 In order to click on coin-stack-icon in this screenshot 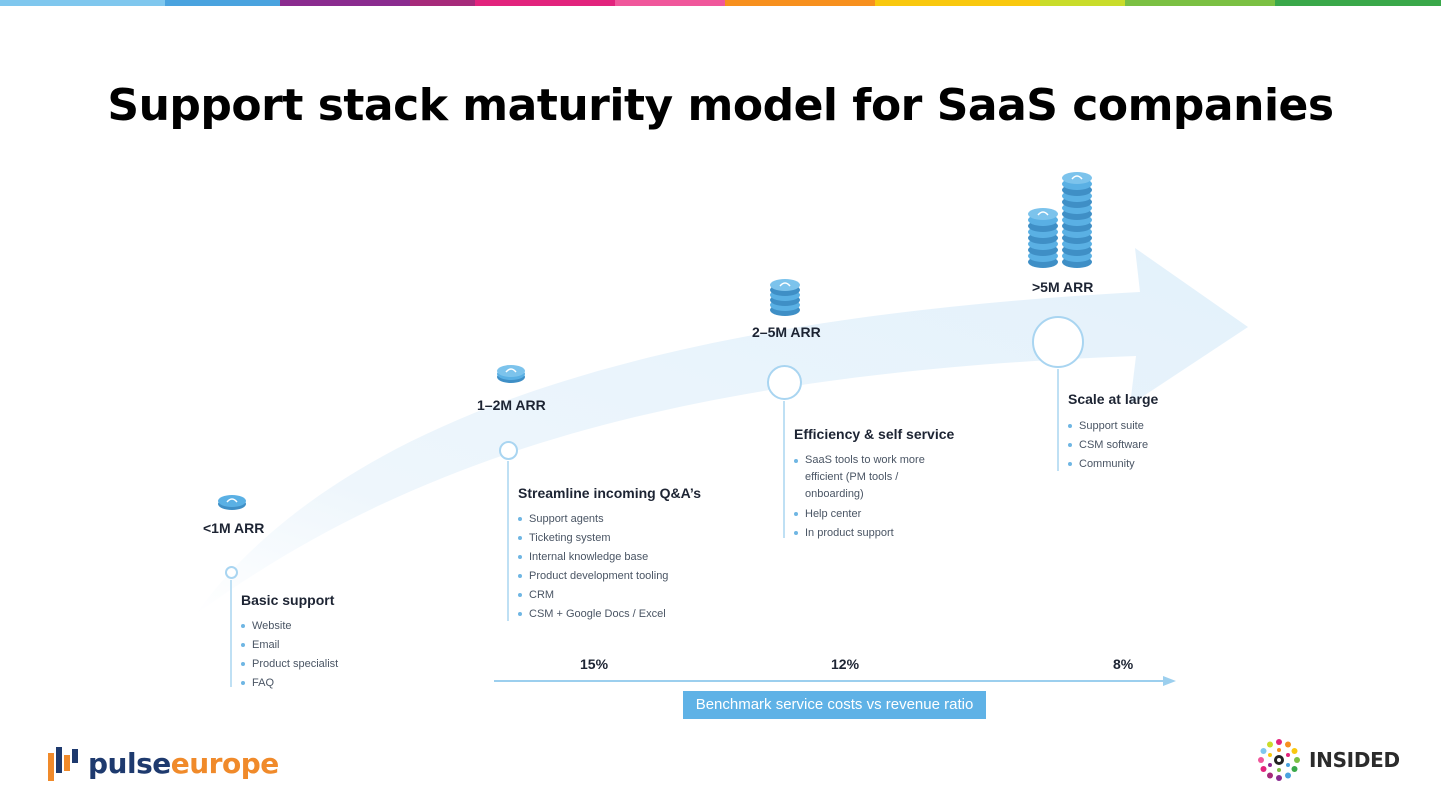, I will do `click(785, 297)`.